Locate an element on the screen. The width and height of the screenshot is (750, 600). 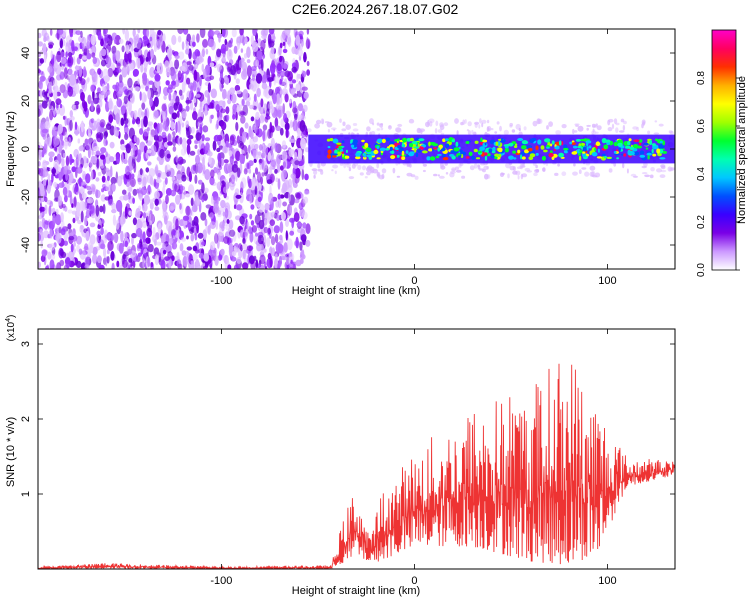
x-tick-label: 100 is located at coordinates (607, 581).